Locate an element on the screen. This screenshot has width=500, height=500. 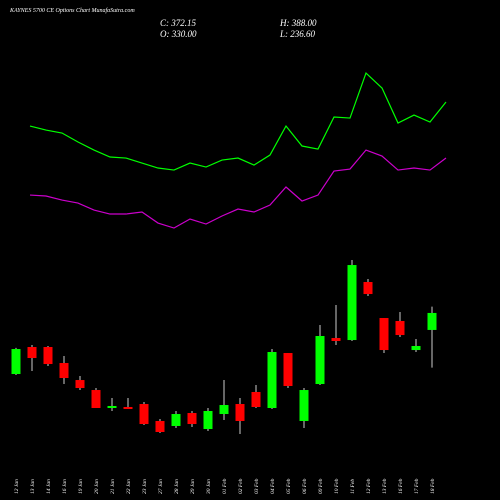
ohlc-low: L: 236.60 is located at coordinates (297, 34).